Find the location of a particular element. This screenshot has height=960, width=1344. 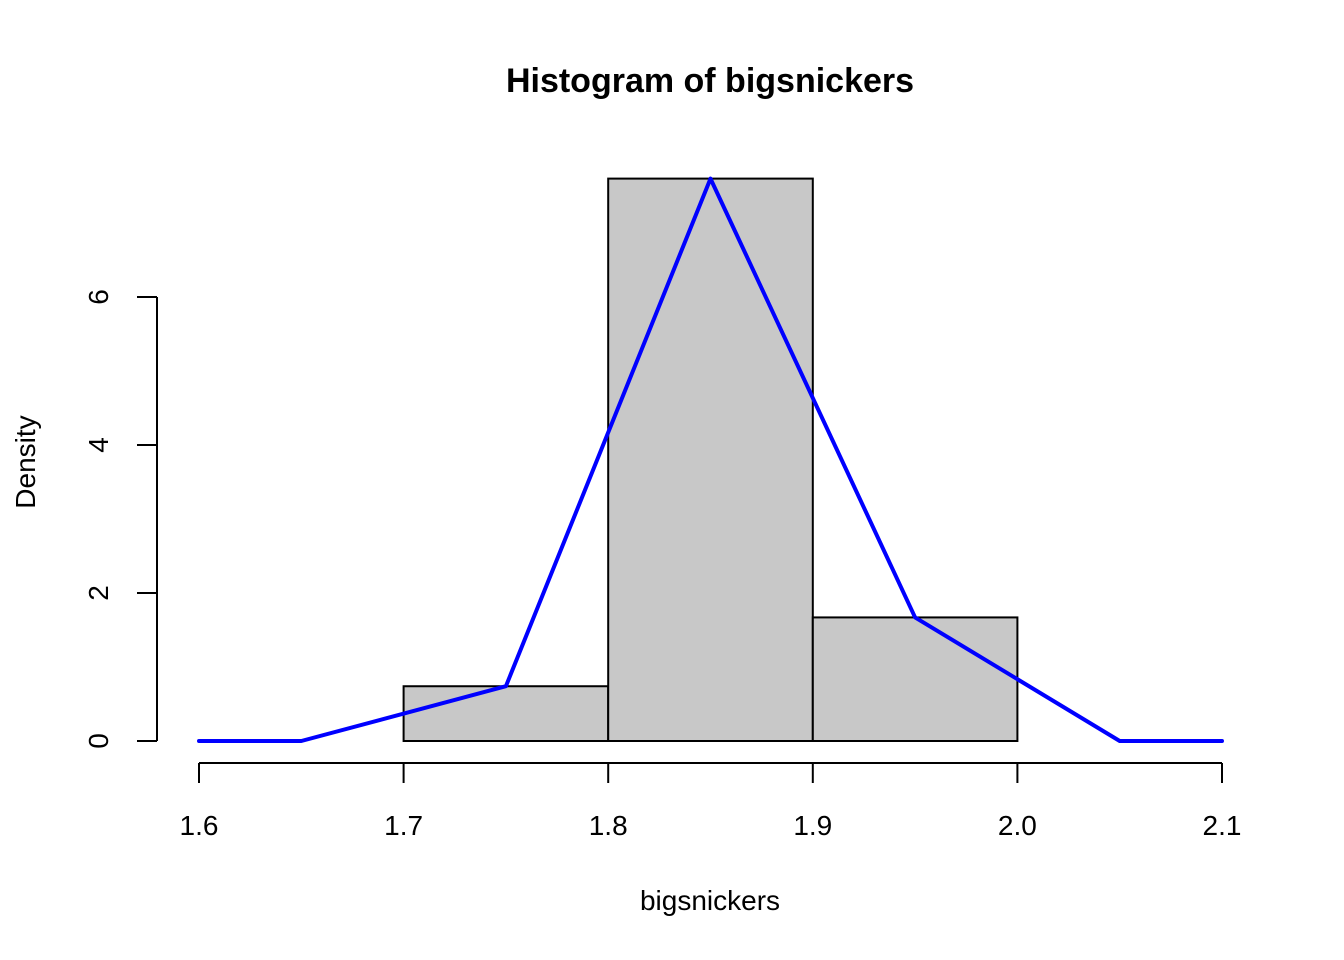

x-axis: 1.6 1.7 1.8 1.9 2.0 2.1 is located at coordinates (711, 801).